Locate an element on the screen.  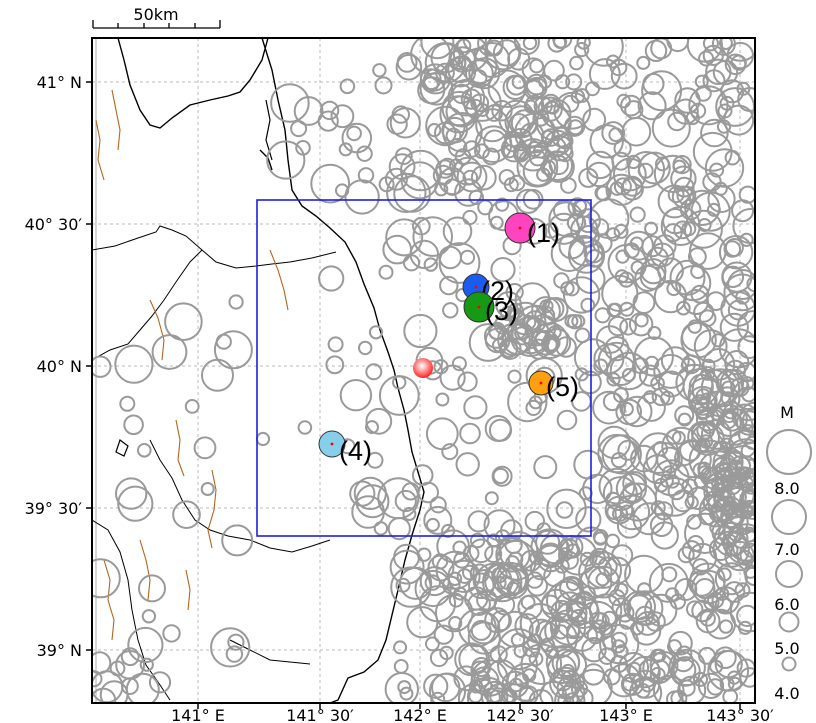
lon-tick-label: 143° 30′ is located at coordinates (740, 714).